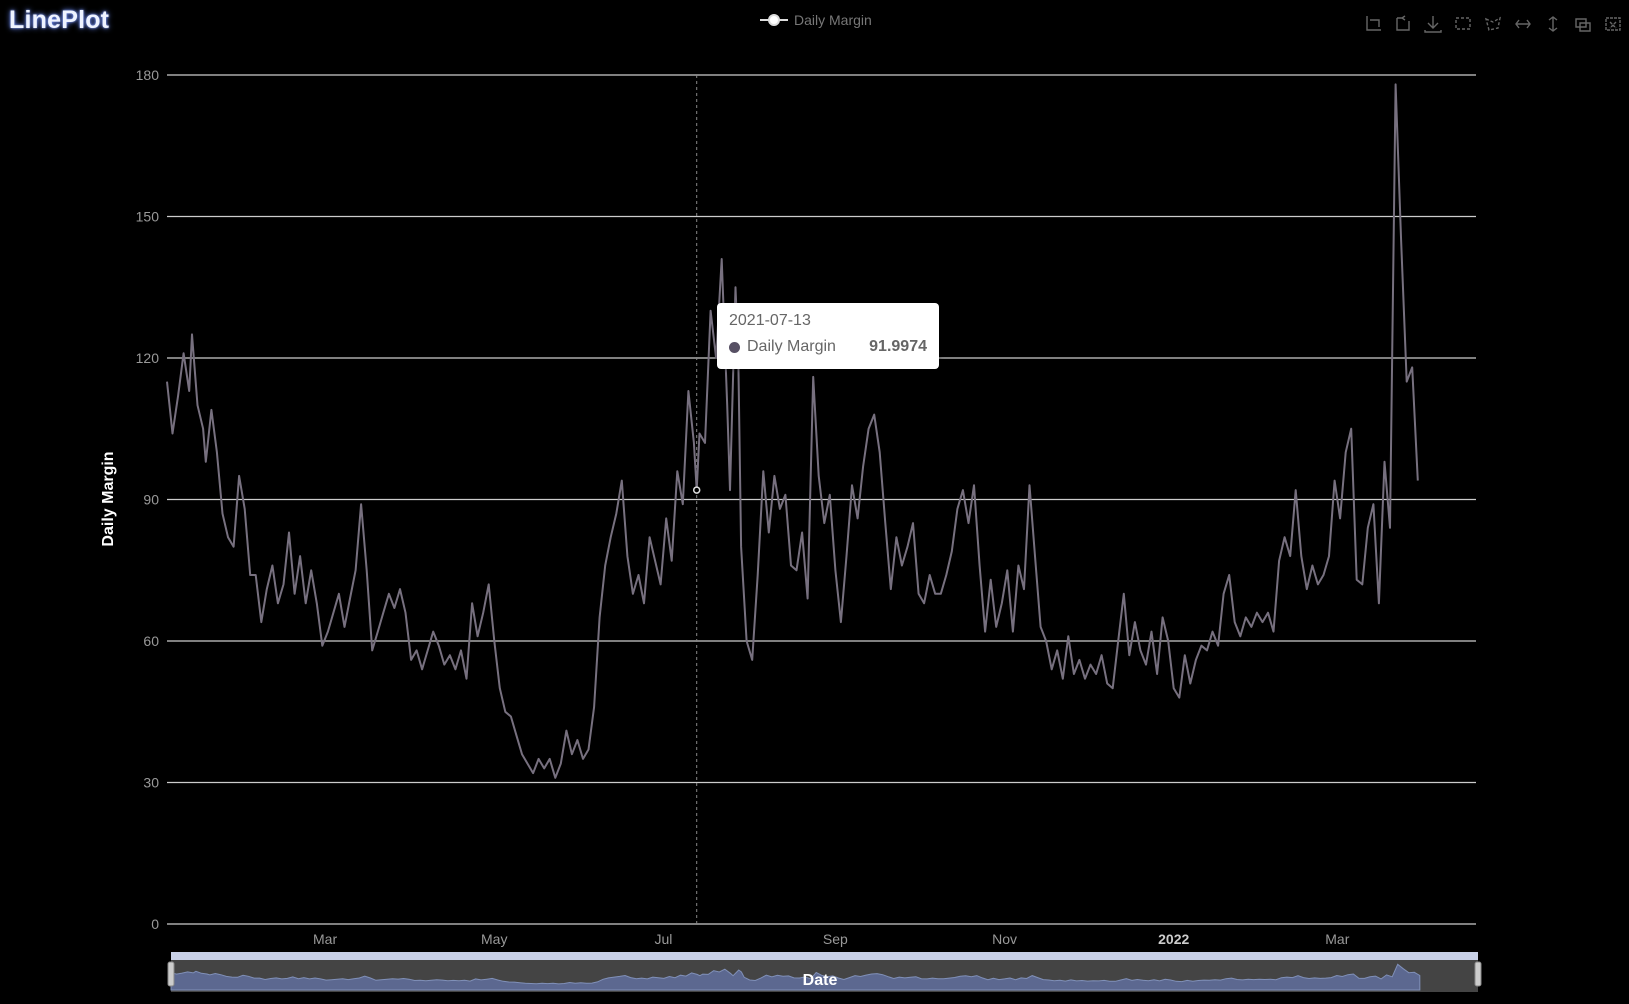 The width and height of the screenshot is (1629, 1004). Describe the element at coordinates (828, 321) in the screenshot. I see `tooltip-date: 2021-07-13` at that location.